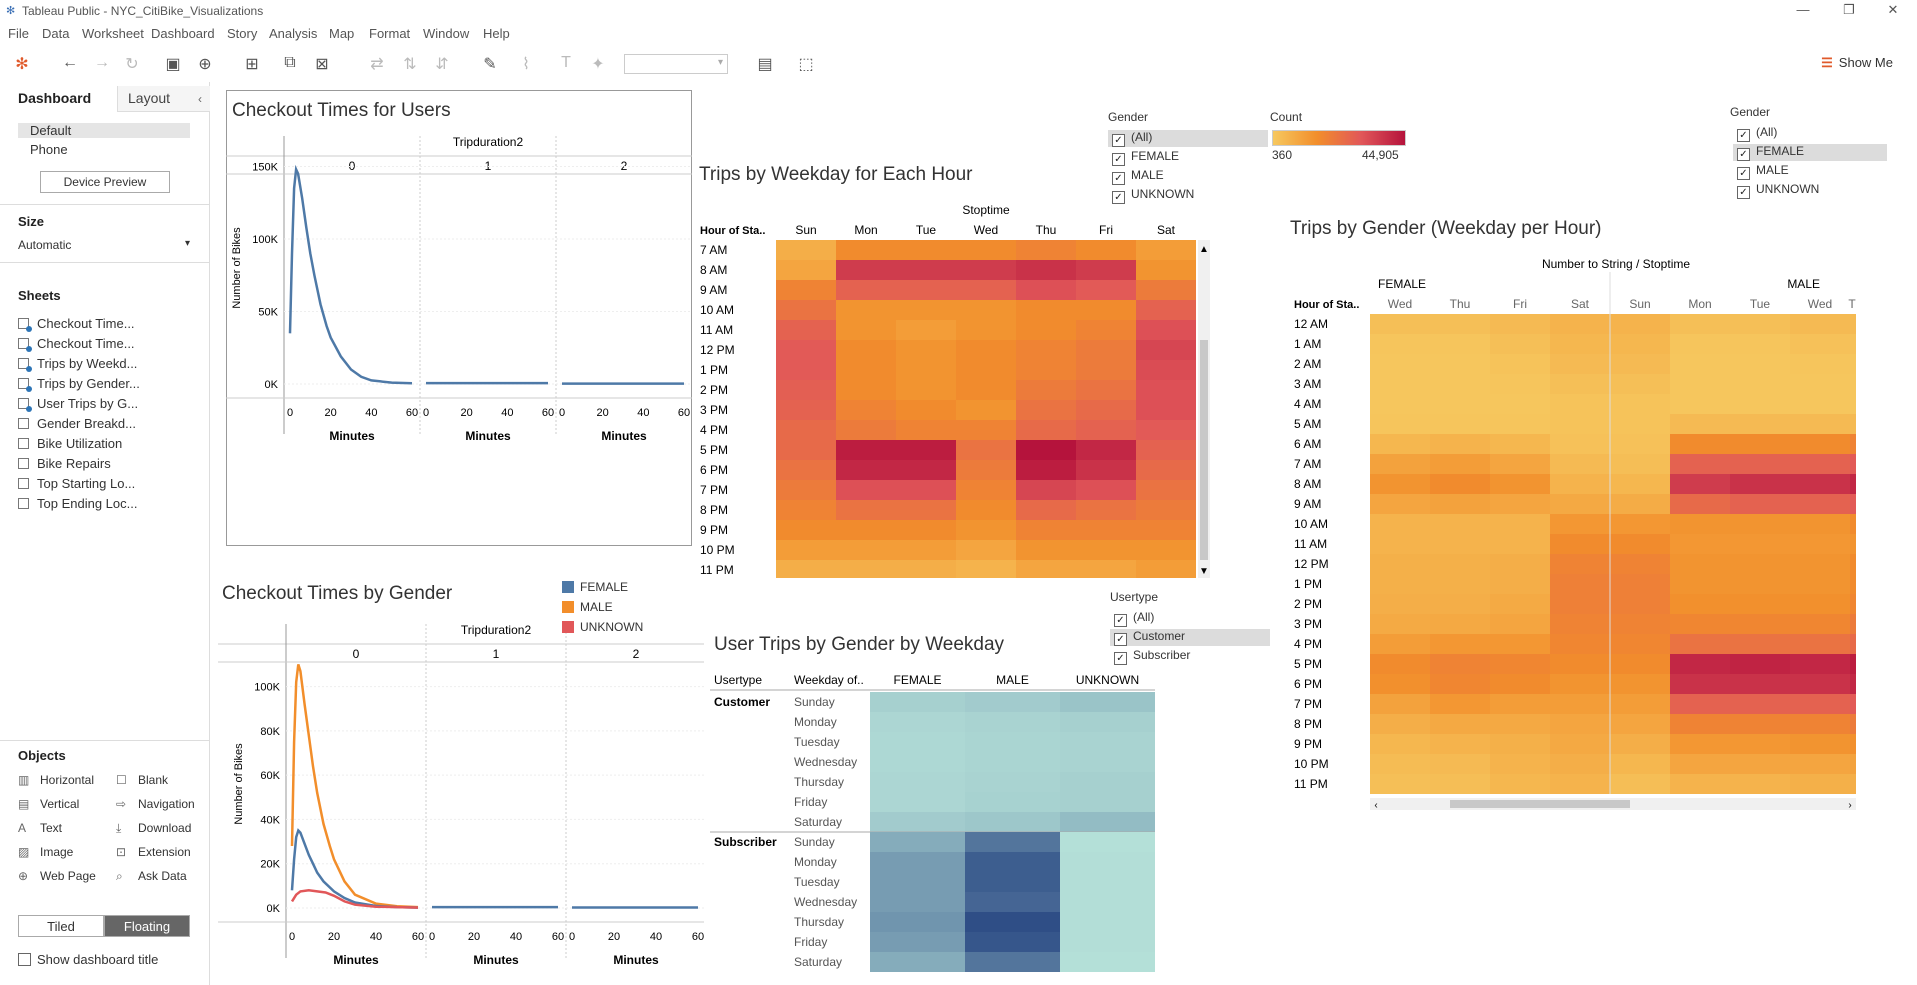 This screenshot has width=1917, height=985. Describe the element at coordinates (1150, 656) in the screenshot. I see `usertype-filter-subscriber: ✓ Subscriber` at that location.